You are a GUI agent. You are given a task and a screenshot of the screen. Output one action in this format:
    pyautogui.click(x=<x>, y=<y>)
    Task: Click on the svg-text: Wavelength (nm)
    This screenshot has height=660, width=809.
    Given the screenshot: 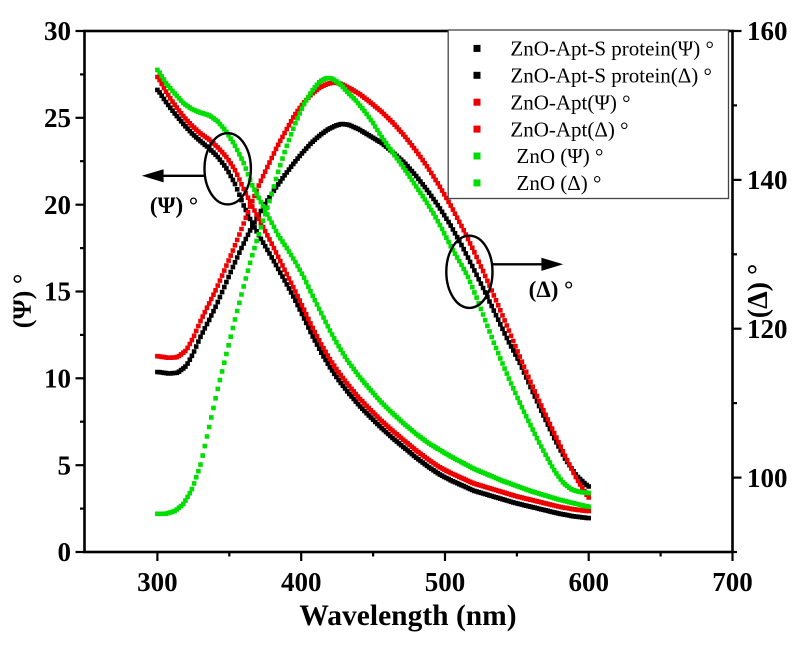 What is the action you would take?
    pyautogui.click(x=407, y=616)
    